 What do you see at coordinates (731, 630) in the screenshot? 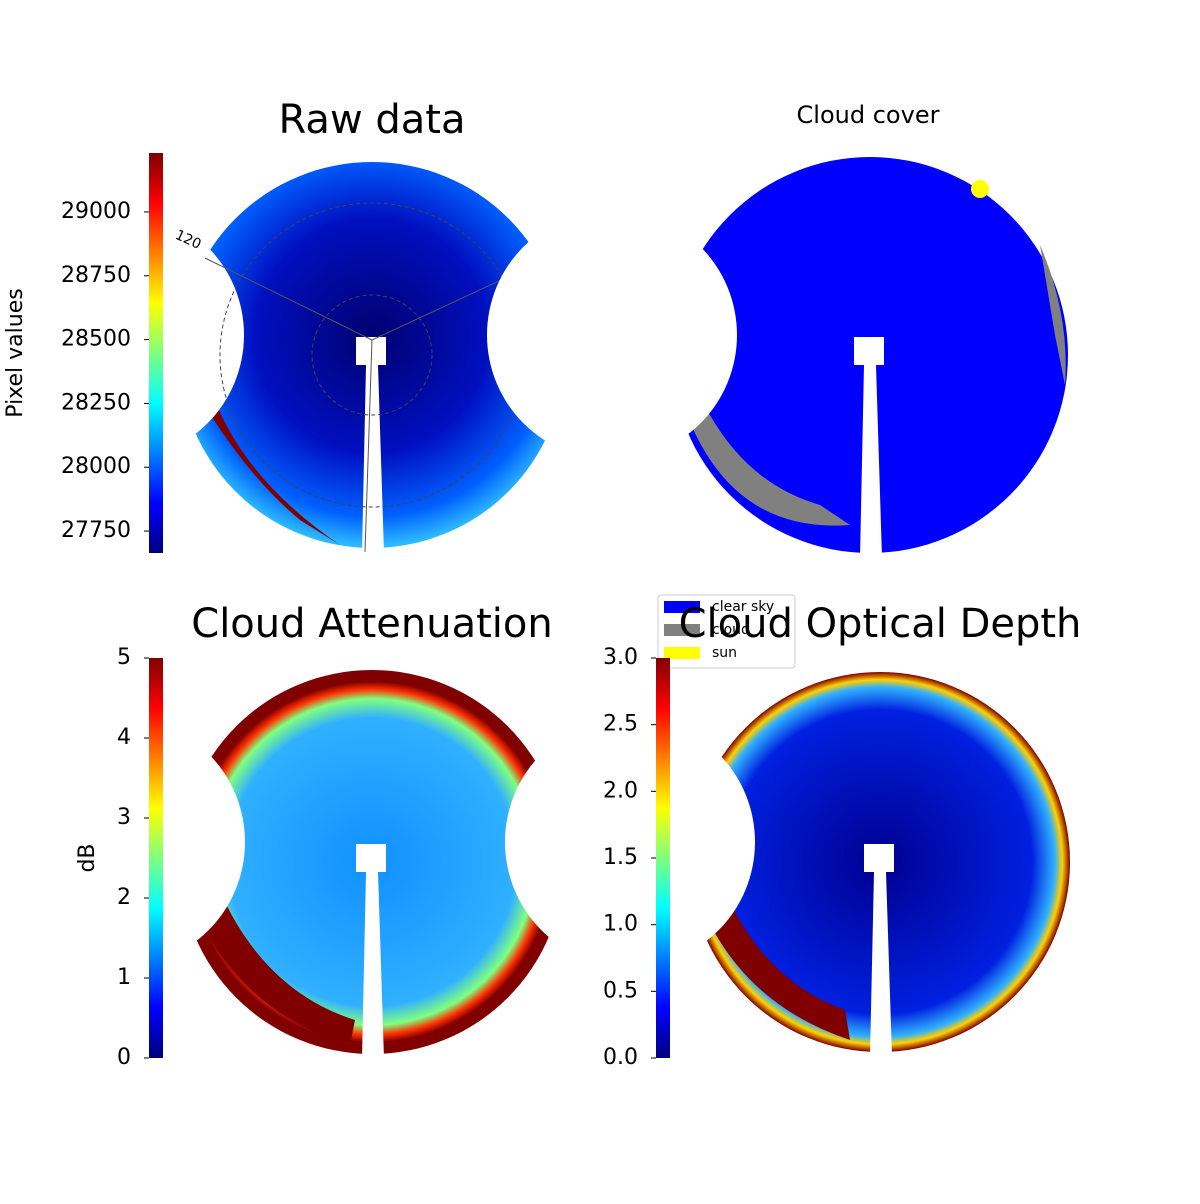
I see `legend-label: cloud` at bounding box center [731, 630].